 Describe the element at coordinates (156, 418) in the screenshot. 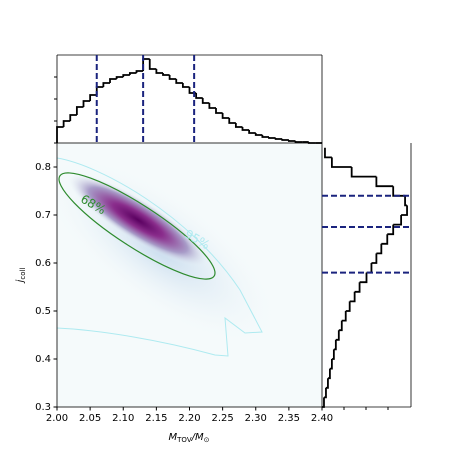

I see `x-tick-label: 2.15` at that location.